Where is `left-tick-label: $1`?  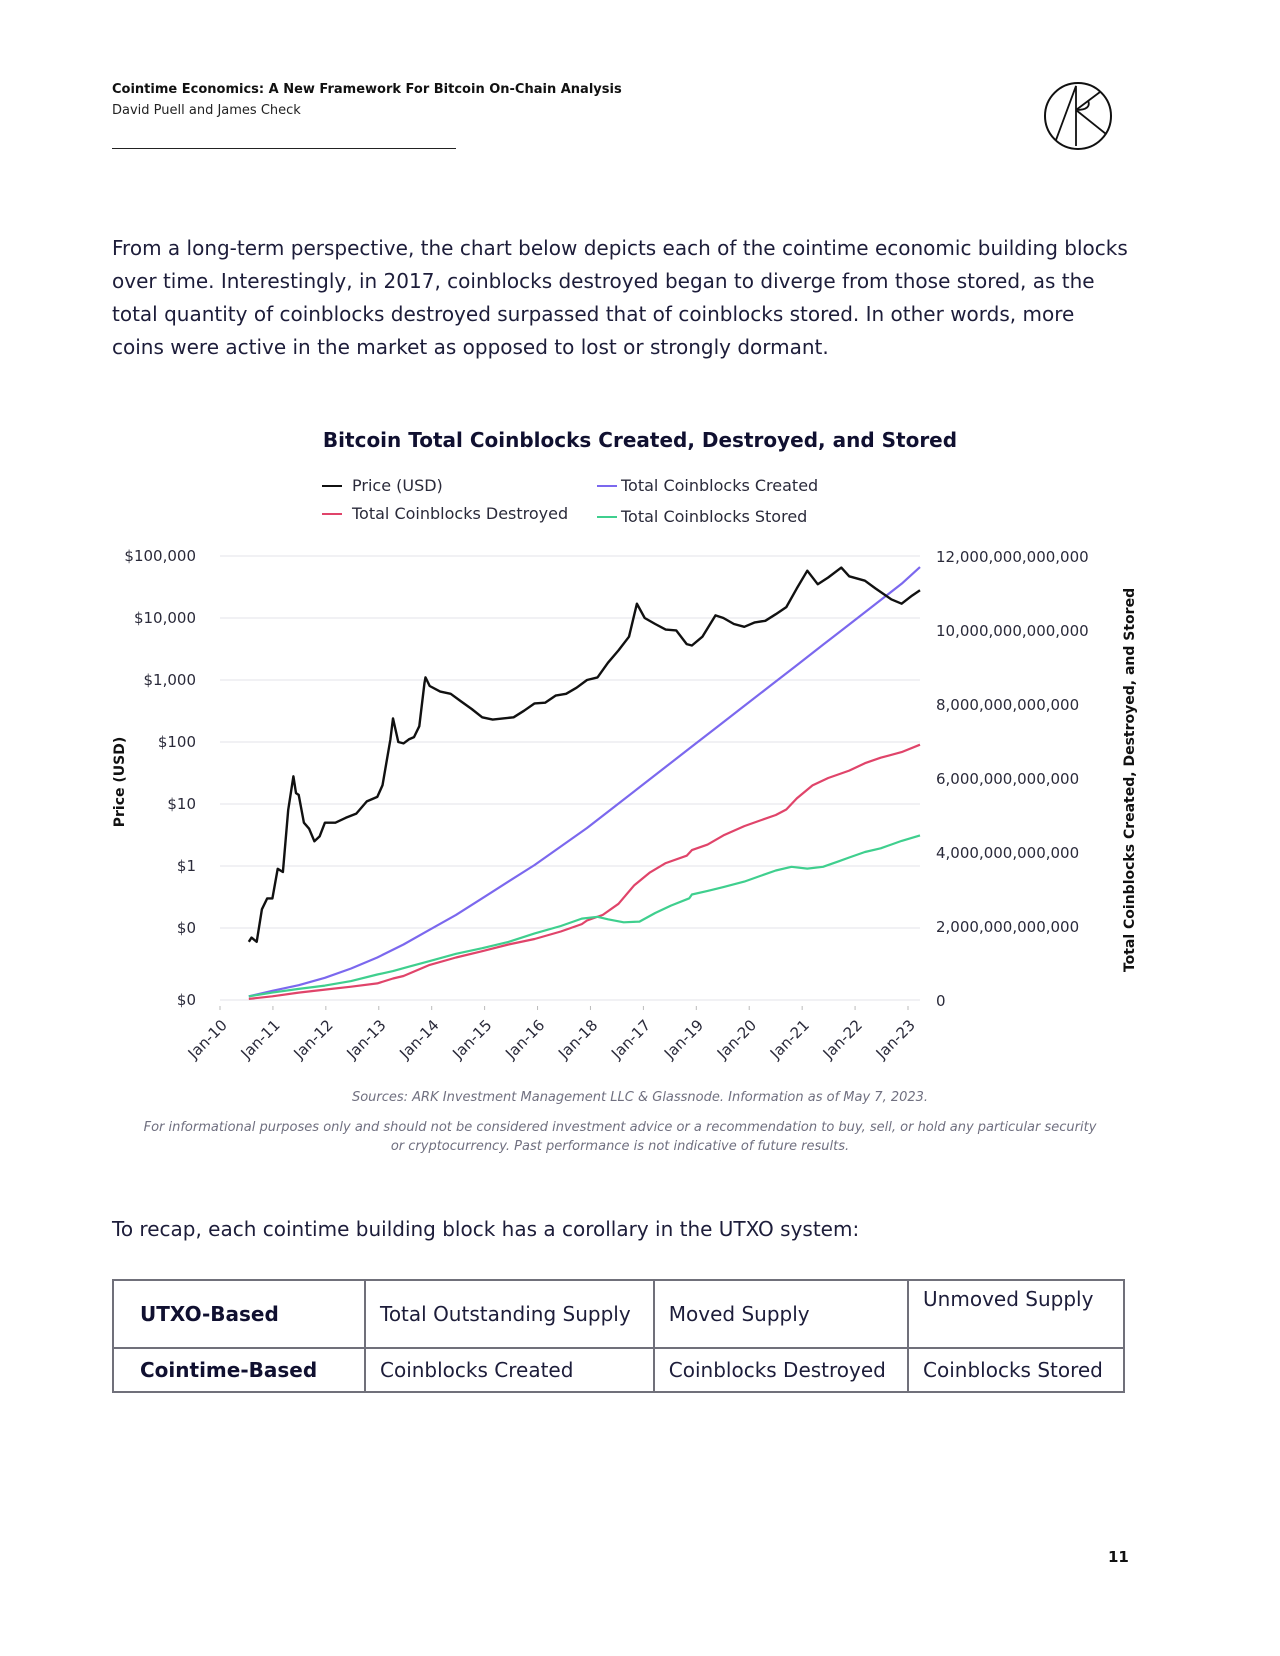
left-tick-label: $1 is located at coordinates (186, 866).